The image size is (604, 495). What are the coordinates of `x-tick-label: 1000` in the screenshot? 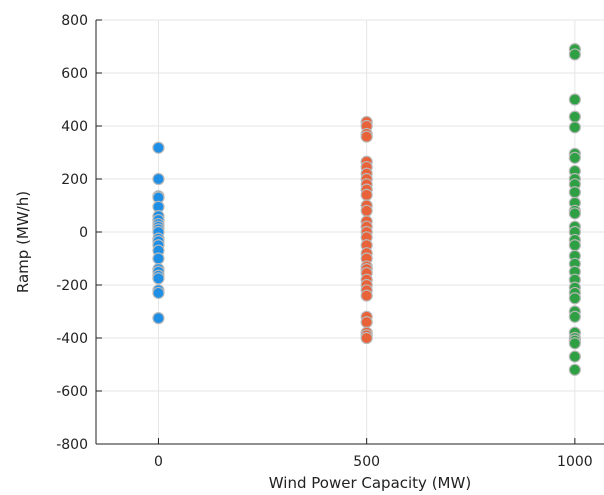 It's located at (575, 462).